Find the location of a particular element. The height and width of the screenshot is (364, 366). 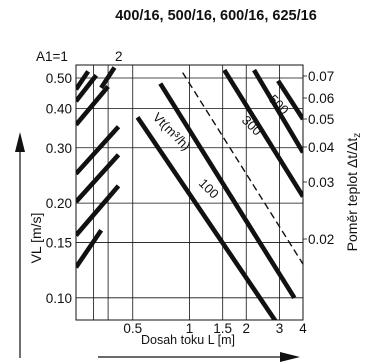

x-tick-label: 0.5 is located at coordinates (132, 328).